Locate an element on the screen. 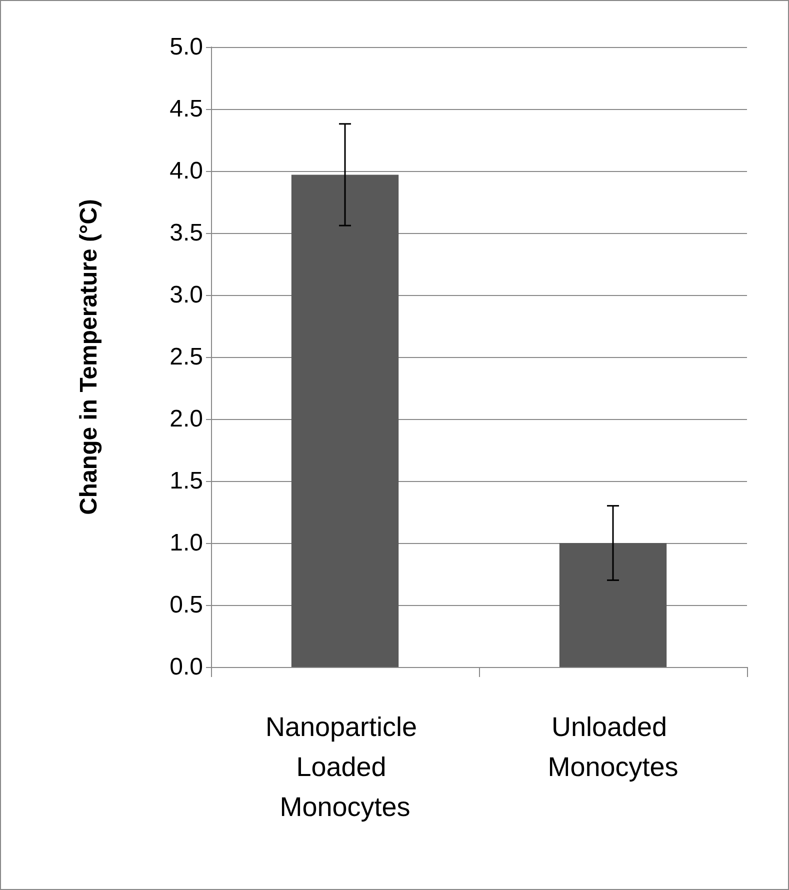  y-tick-label: 5.0 is located at coordinates (186, 47).